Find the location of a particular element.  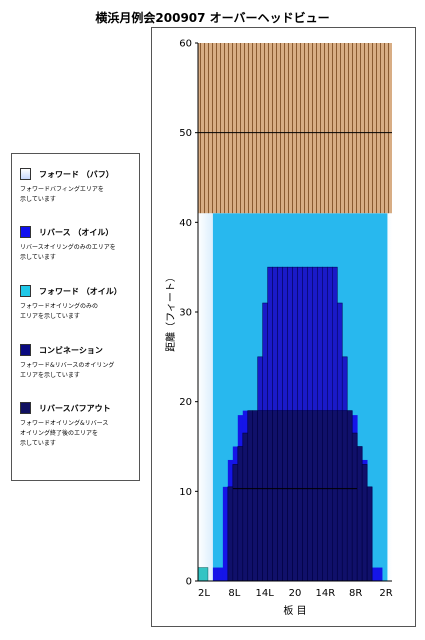

legend-item-forward-oil: フォワード （オイル） フォワードオイリングのみの エリアを示しています is located at coordinates (79, 303).